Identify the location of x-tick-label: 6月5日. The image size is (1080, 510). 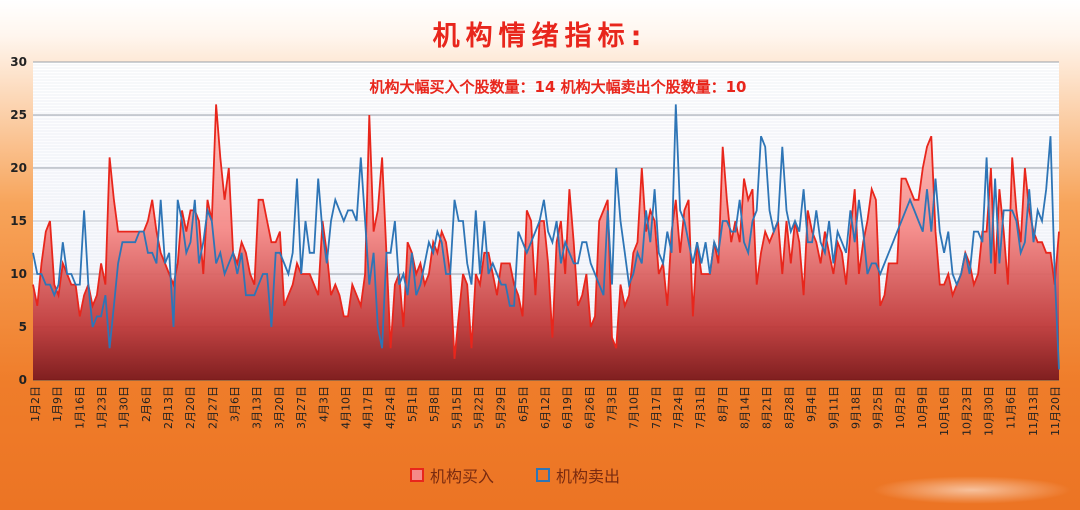
(523, 404).